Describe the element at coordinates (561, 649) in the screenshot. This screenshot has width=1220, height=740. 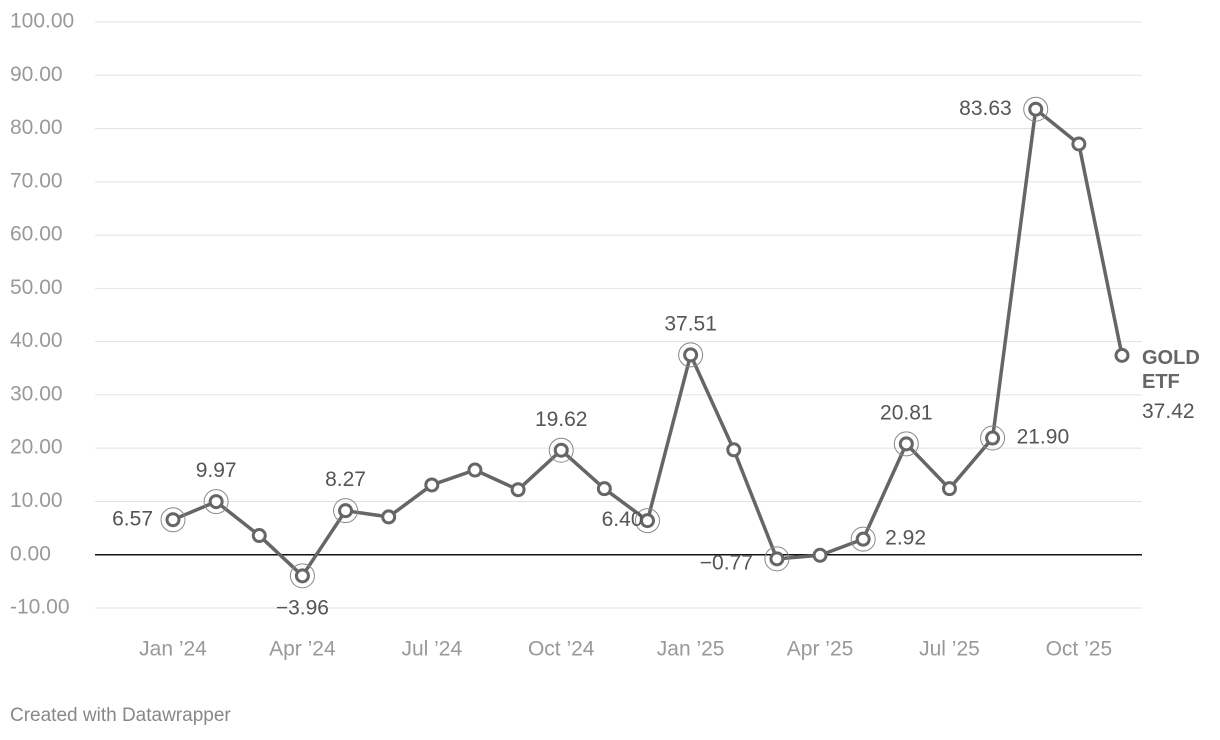
I see `x-tick-label: Oct ’24` at that location.